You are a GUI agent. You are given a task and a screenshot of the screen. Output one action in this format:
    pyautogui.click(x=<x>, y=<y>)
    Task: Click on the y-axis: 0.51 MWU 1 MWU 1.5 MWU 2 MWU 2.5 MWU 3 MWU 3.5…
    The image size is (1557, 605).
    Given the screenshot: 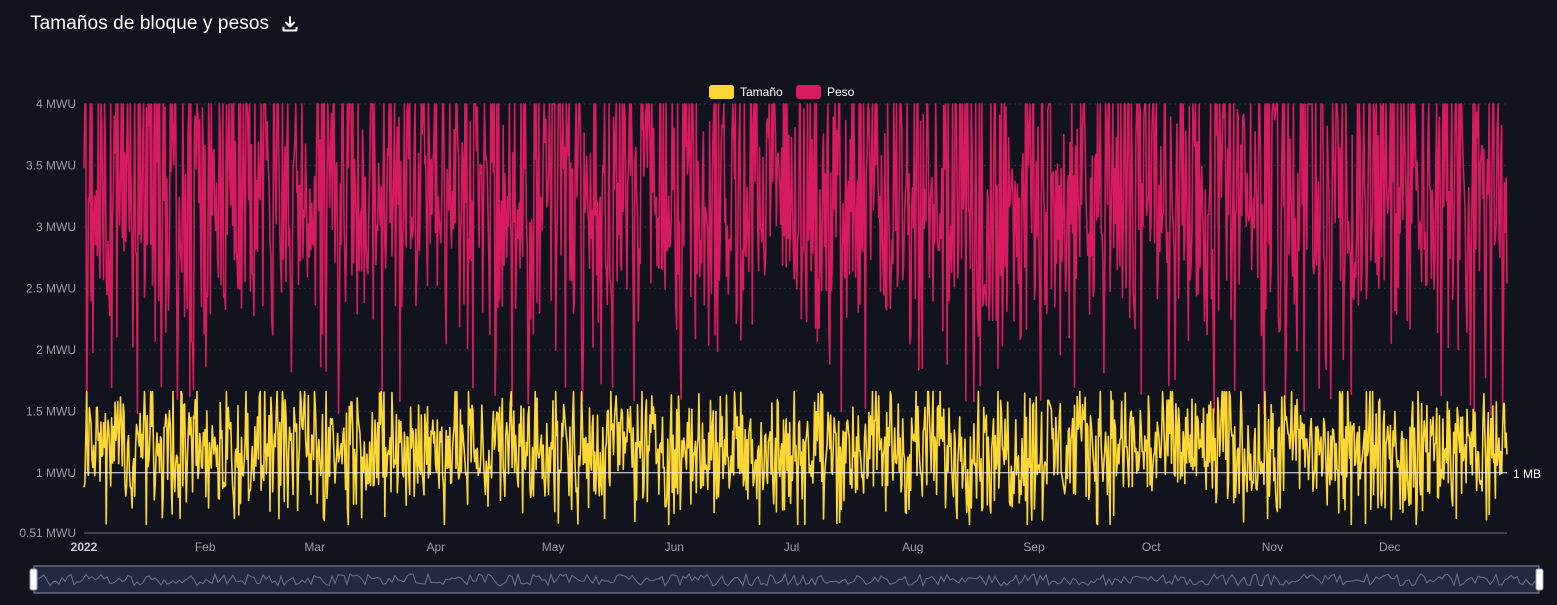 What is the action you would take?
    pyautogui.click(x=47, y=318)
    